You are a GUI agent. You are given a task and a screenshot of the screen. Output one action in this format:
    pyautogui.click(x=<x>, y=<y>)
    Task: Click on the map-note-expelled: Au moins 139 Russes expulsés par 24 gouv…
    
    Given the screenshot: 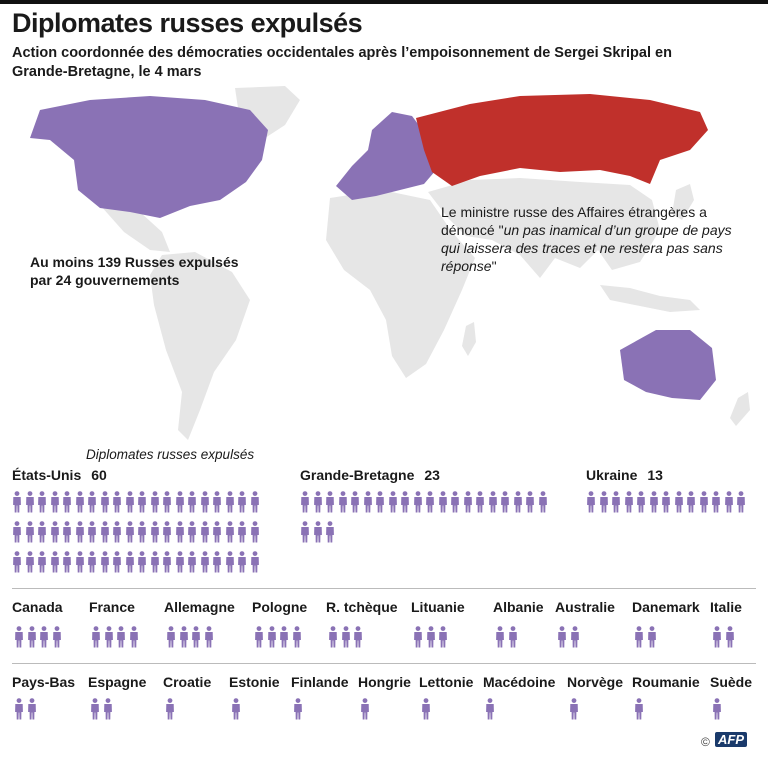 What is the action you would take?
    pyautogui.click(x=134, y=271)
    